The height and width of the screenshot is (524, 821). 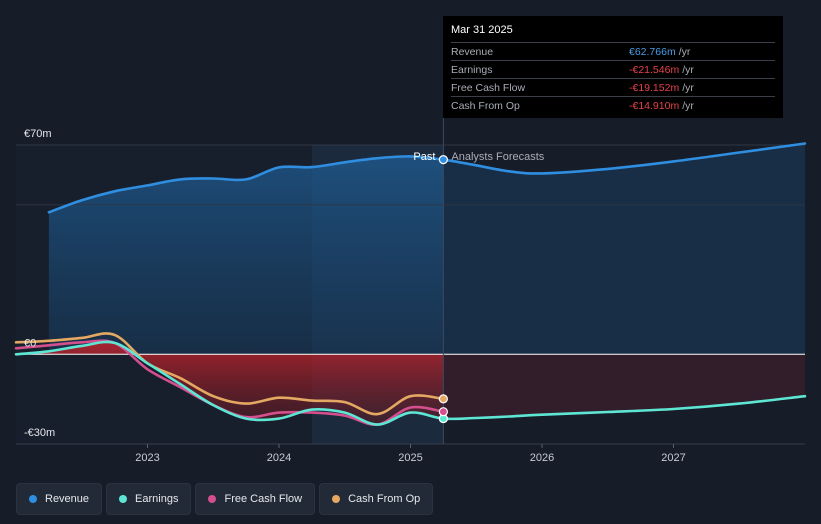 I want to click on x-tick-label: 2027, so click(x=673, y=458).